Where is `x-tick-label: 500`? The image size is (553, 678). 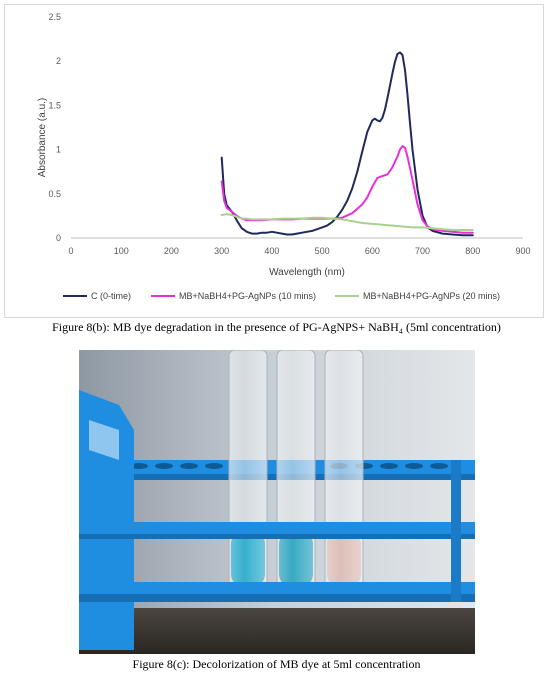
x-tick-label: 500 is located at coordinates (322, 251).